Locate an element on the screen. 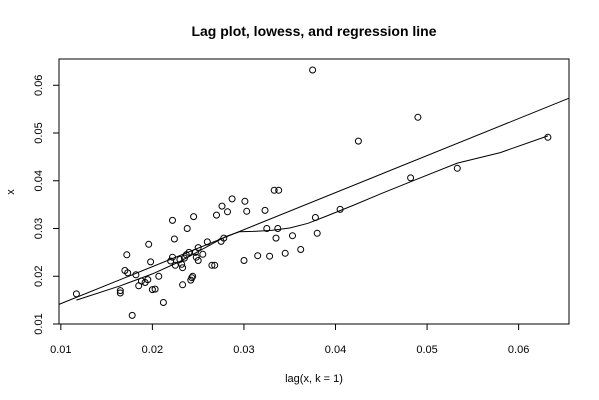 The height and width of the screenshot is (400, 599). x-tick-label: 0.05 is located at coordinates (426, 350).